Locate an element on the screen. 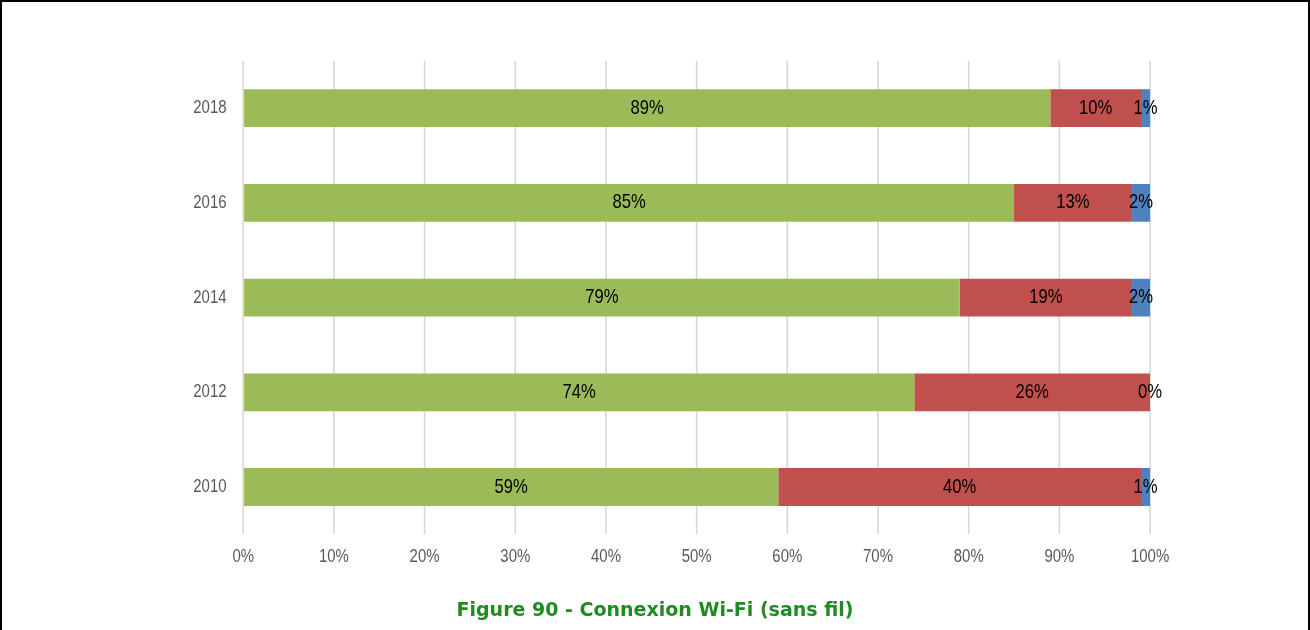 Image resolution: width=1310 pixels, height=630 pixels. data-label: 89% is located at coordinates (647, 107).